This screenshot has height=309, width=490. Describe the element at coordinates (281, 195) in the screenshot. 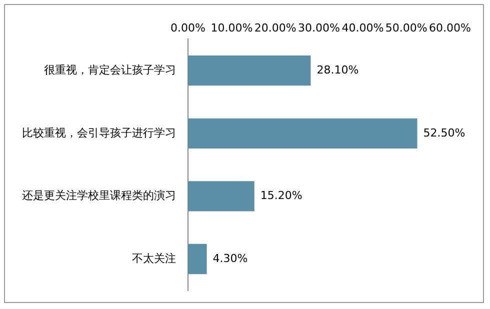

I see `data-label: 15.20%` at that location.